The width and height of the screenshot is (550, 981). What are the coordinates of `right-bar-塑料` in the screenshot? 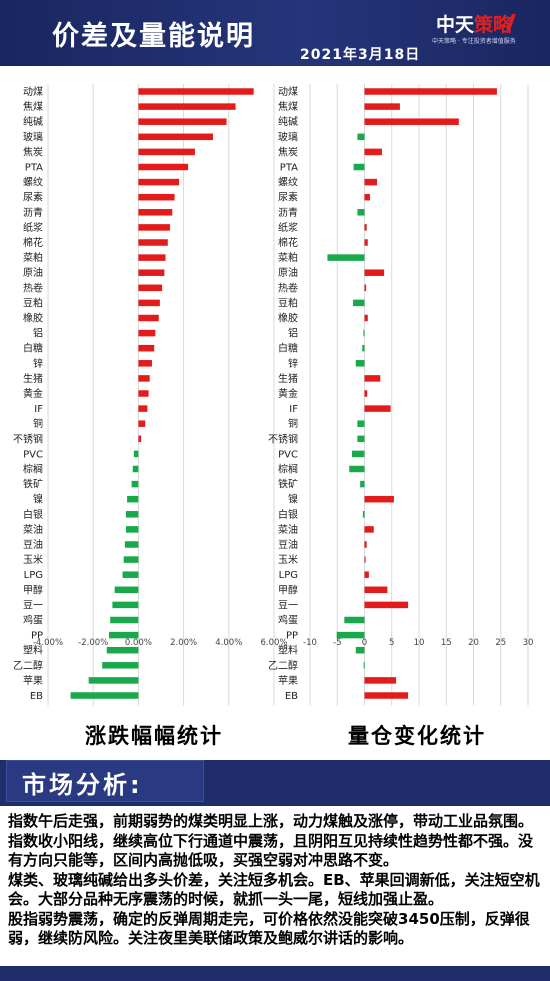 It's located at (360, 650).